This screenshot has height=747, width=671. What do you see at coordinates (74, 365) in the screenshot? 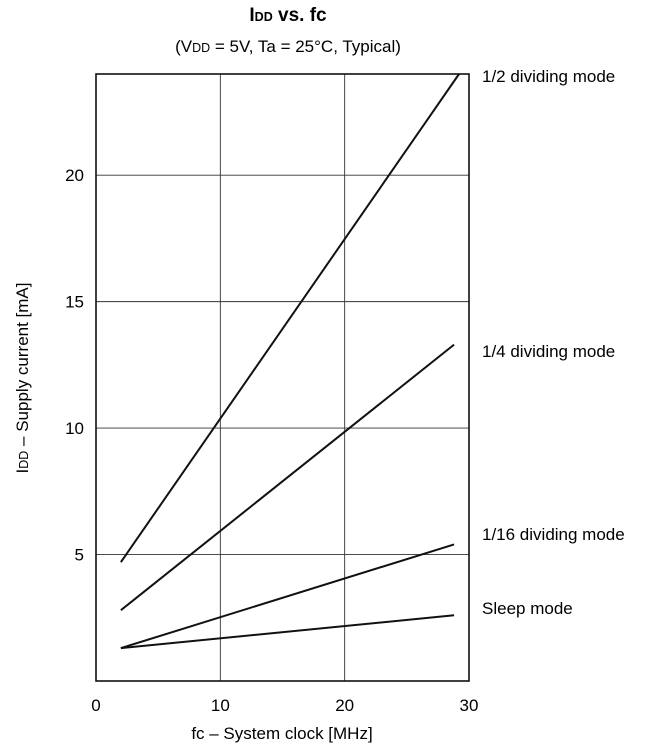
I see `y-axis-ticks: 5 10 15 20` at bounding box center [74, 365].